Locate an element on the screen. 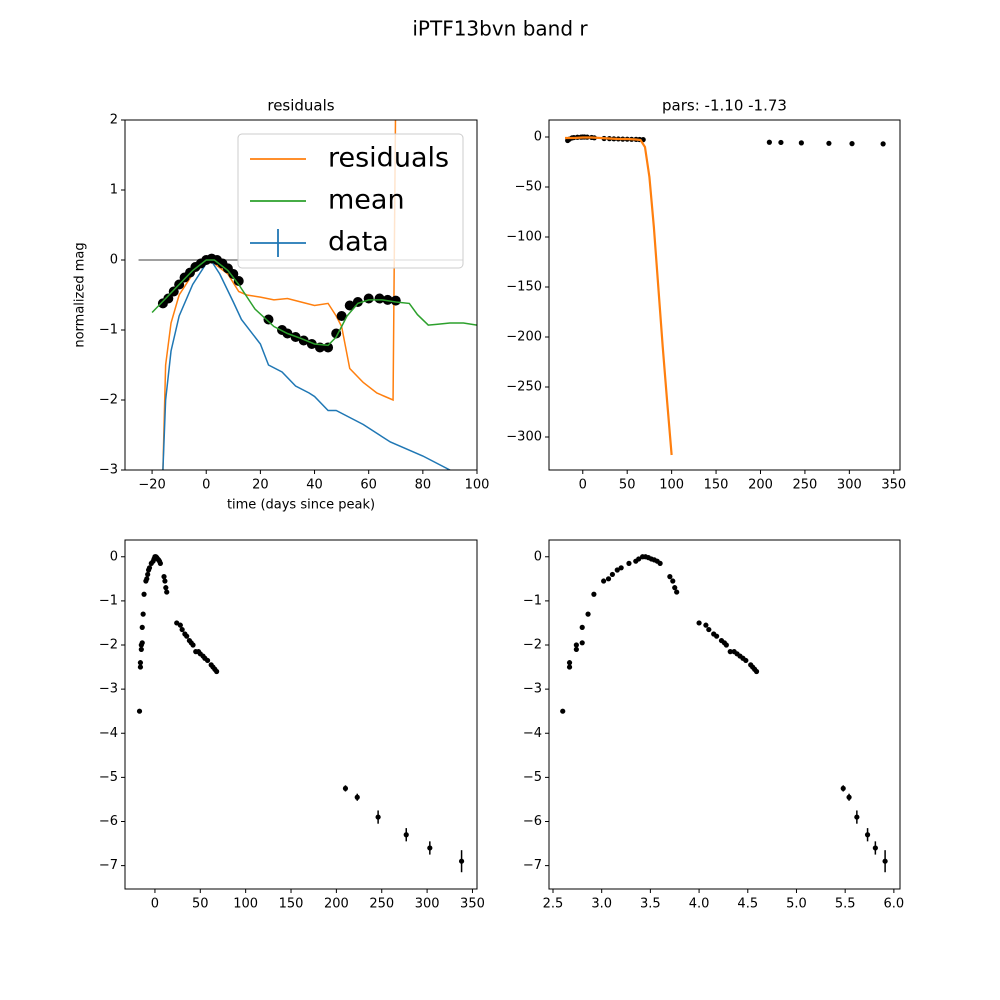 Image resolution: width=1000 pixels, height=1000 pixels. legend-label: data is located at coordinates (358, 242).